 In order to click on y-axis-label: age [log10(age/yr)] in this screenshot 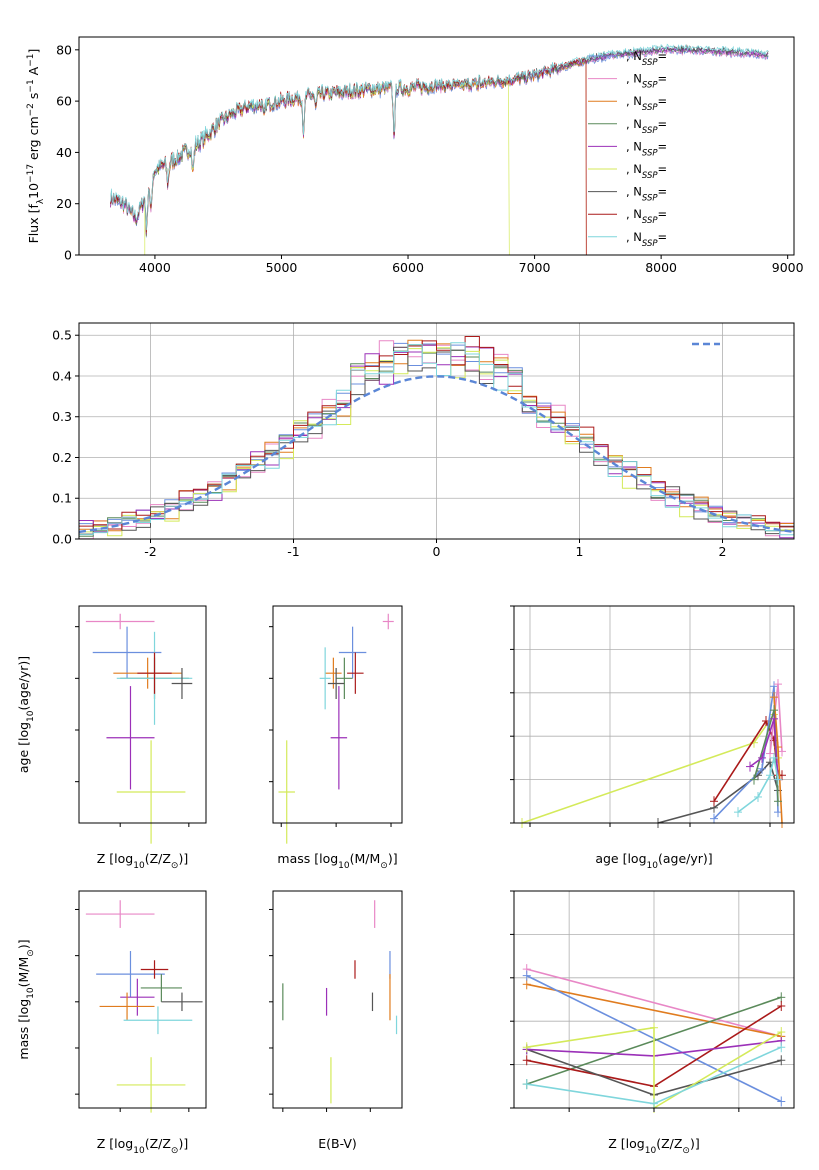, I will do `click(26, 714)`.